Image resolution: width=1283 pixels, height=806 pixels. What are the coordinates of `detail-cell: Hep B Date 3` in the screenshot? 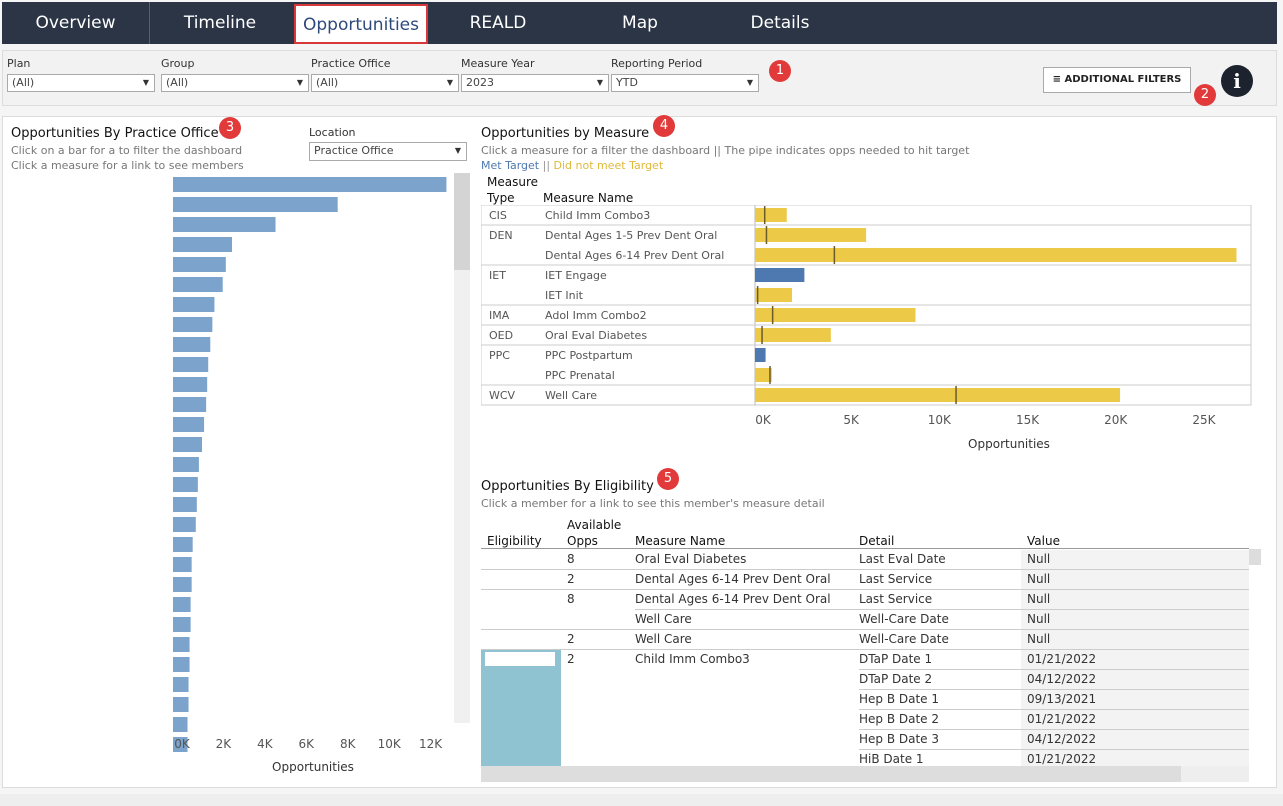 It's located at (899, 739).